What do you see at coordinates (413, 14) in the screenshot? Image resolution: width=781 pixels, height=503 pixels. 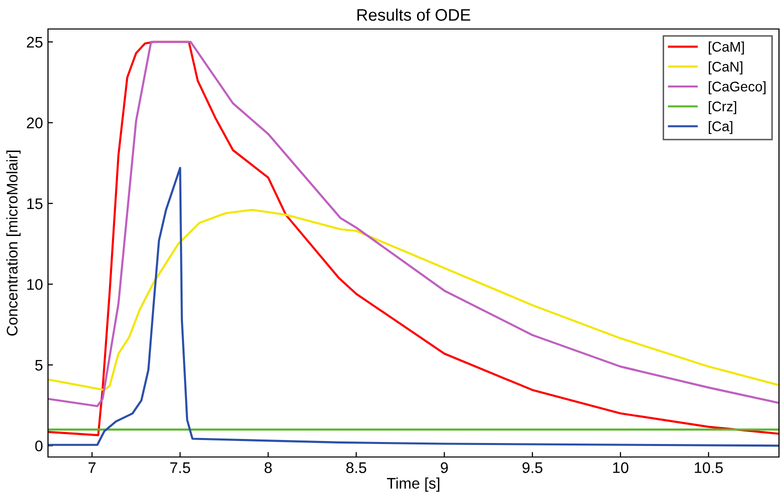 I see `chart-title: Results of ODE` at bounding box center [413, 14].